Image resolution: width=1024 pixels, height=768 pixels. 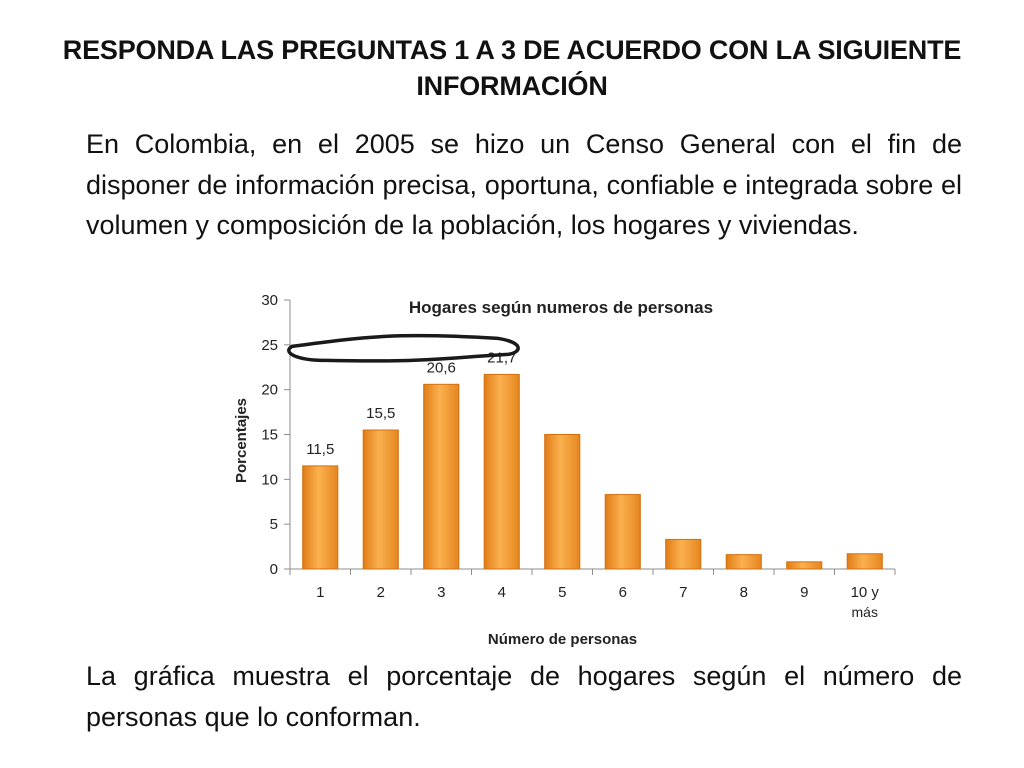 What do you see at coordinates (562, 639) in the screenshot?
I see `x-axis-label: Número de personas` at bounding box center [562, 639].